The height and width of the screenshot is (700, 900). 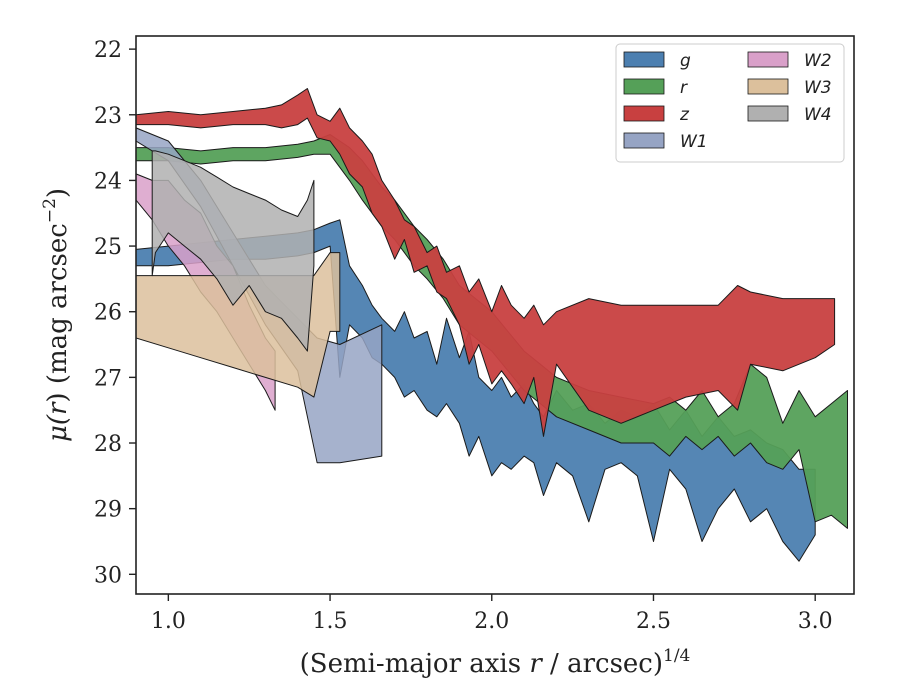 I want to click on band-w4, so click(x=233, y=251).